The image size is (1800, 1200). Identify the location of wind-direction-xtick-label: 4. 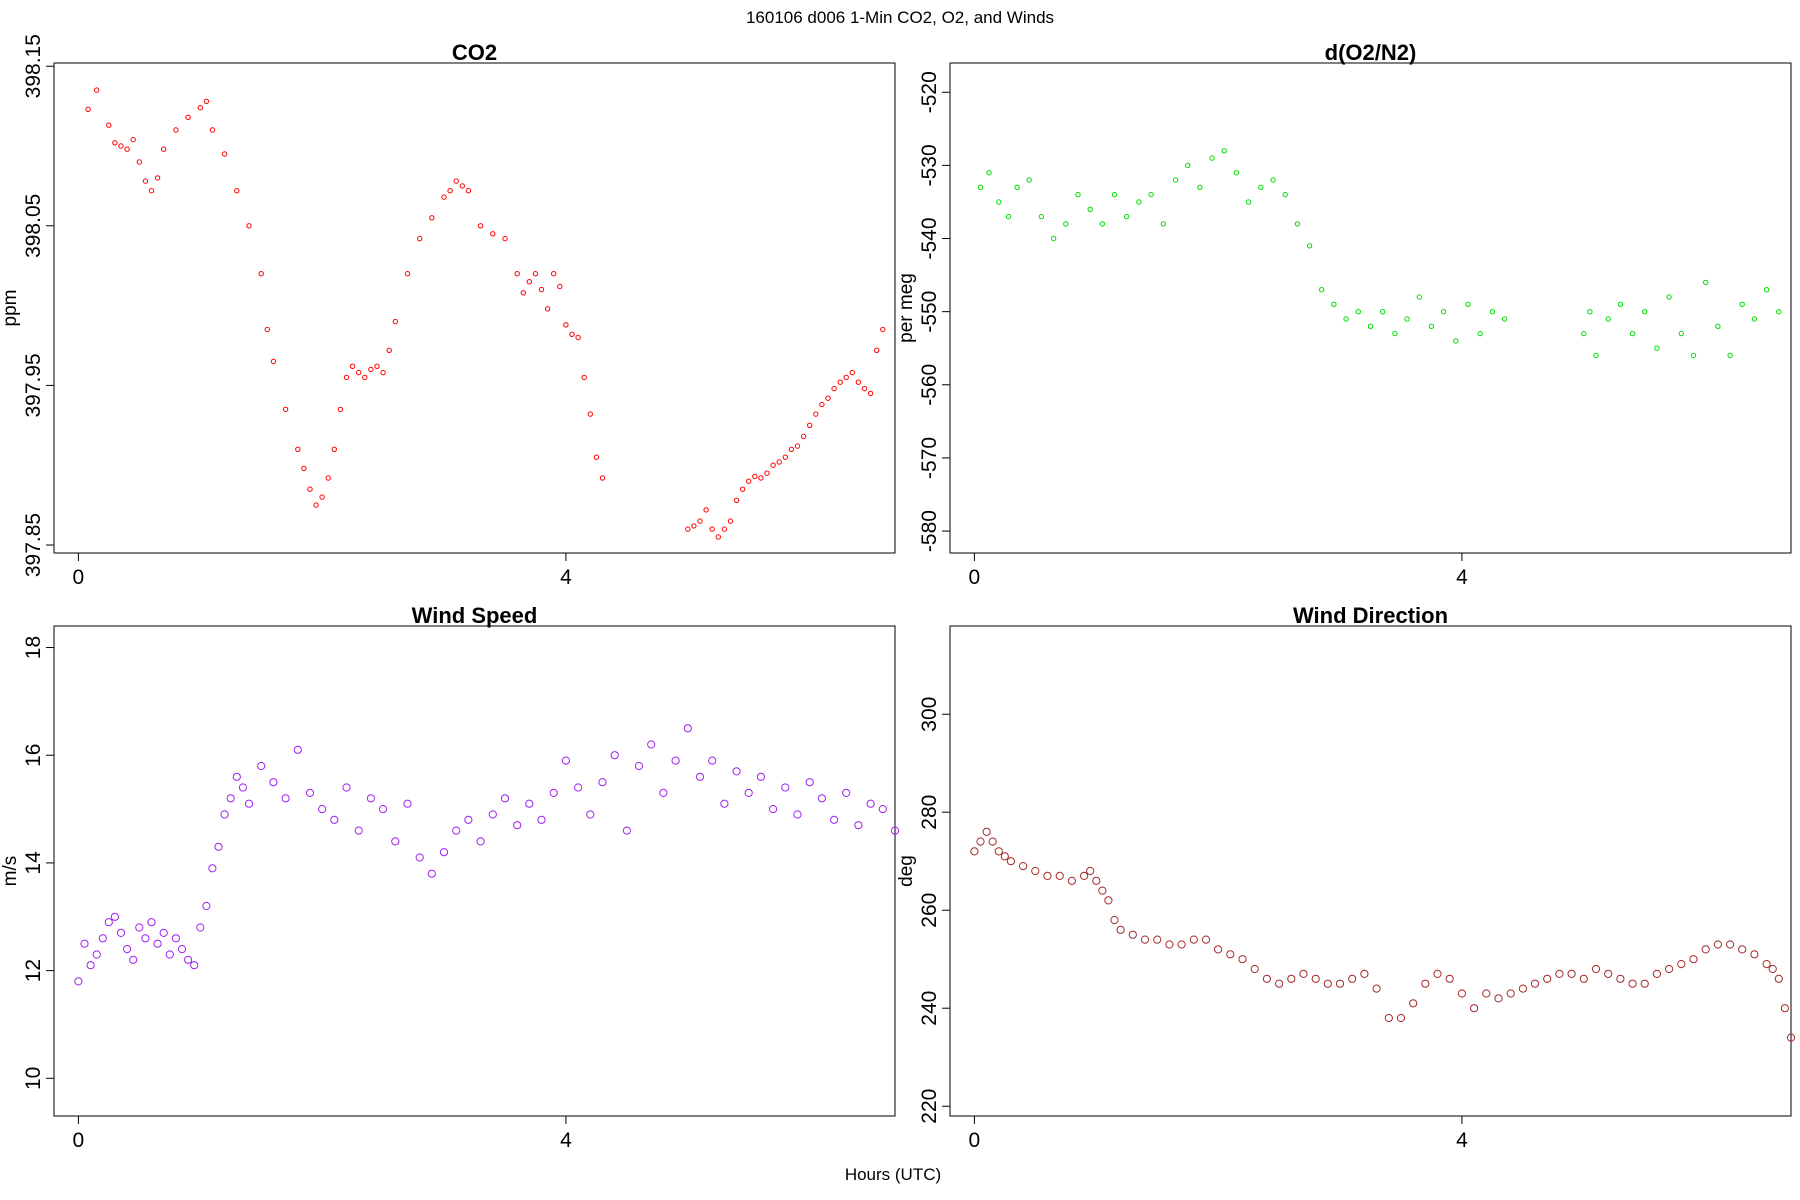
(1462, 1140).